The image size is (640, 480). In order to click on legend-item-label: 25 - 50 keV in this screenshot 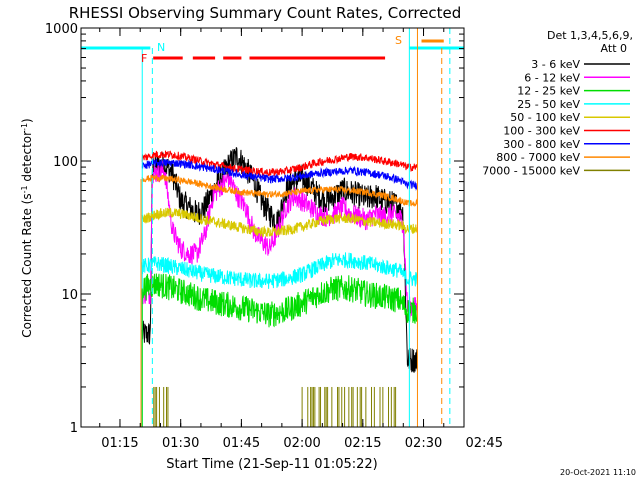, I will do `click(548, 104)`.